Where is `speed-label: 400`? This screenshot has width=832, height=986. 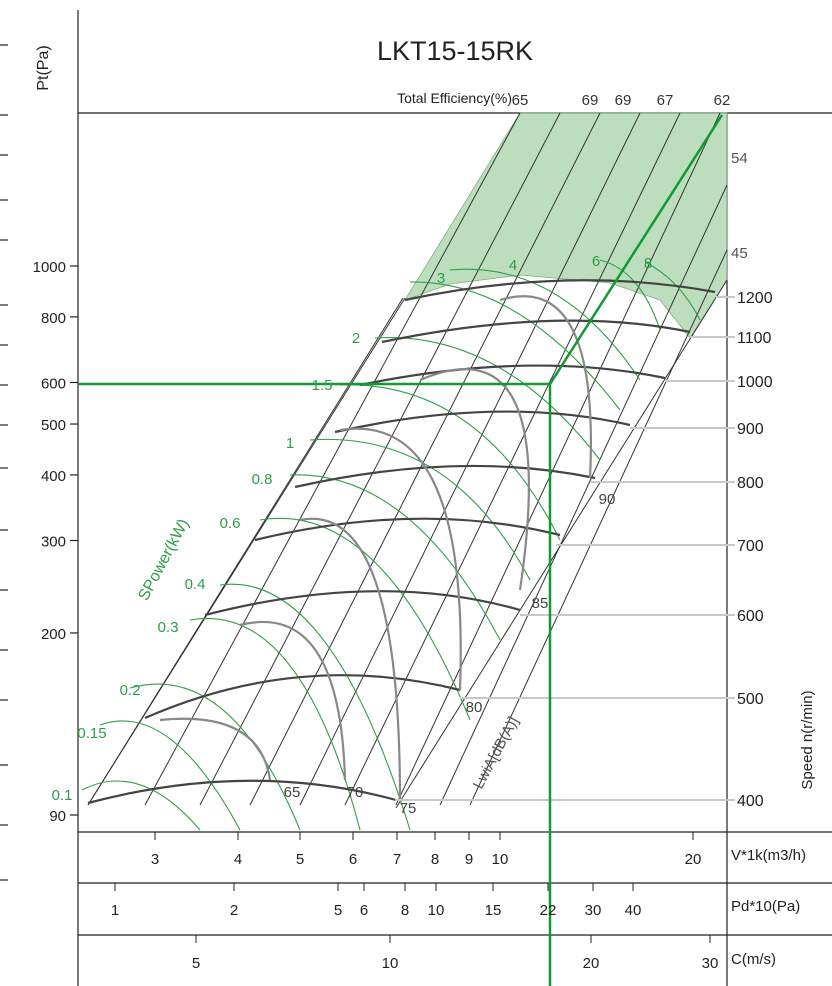 speed-label: 400 is located at coordinates (750, 801).